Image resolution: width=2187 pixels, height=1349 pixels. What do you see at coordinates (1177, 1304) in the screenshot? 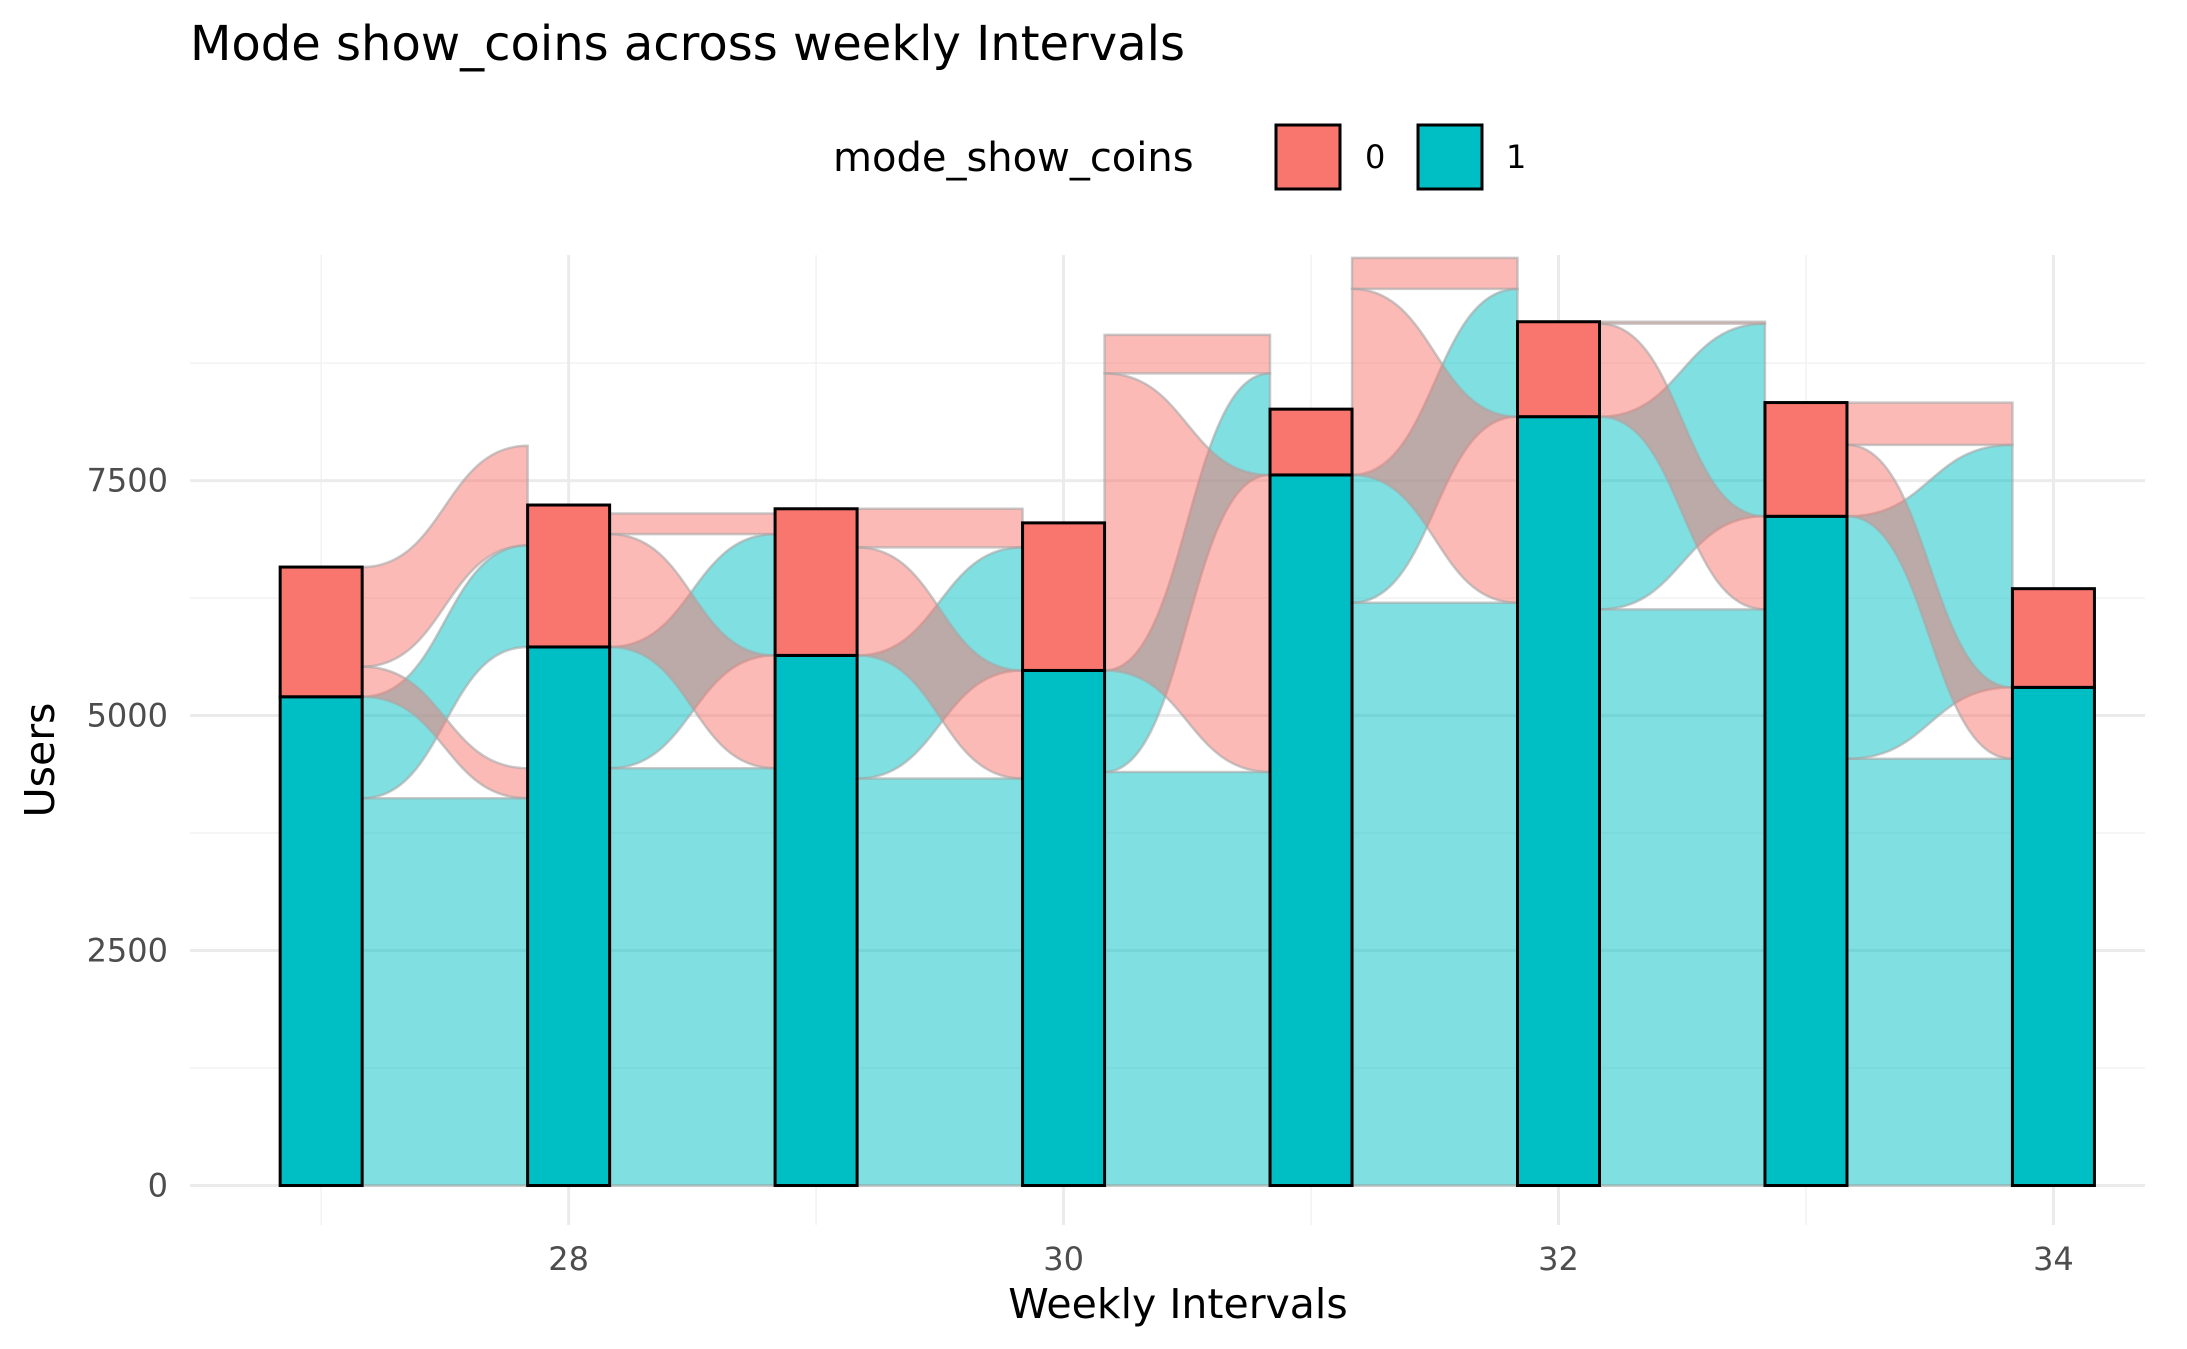
I see `x-axis-title: Weekly Intervals` at bounding box center [1177, 1304].